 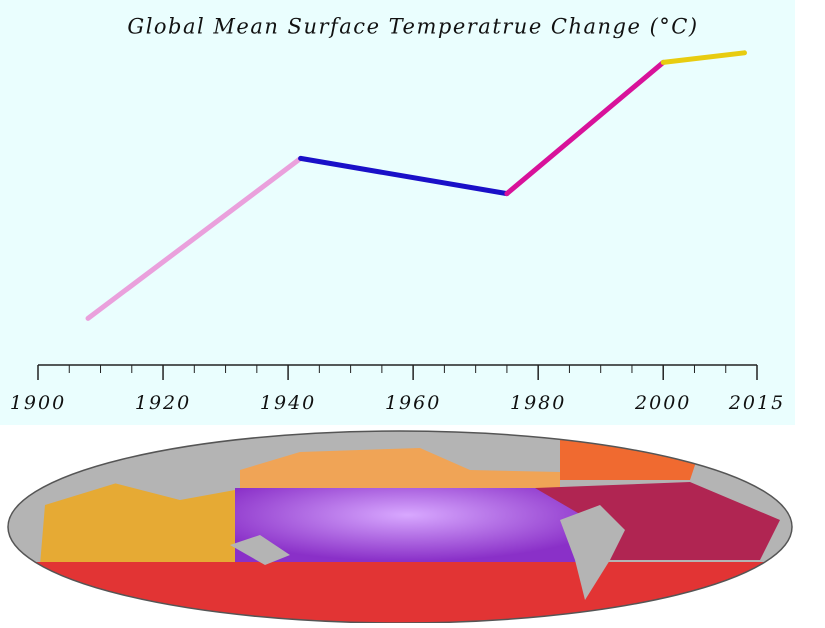 What do you see at coordinates (163, 403) in the screenshot?
I see `x-tick-label: 1920` at bounding box center [163, 403].